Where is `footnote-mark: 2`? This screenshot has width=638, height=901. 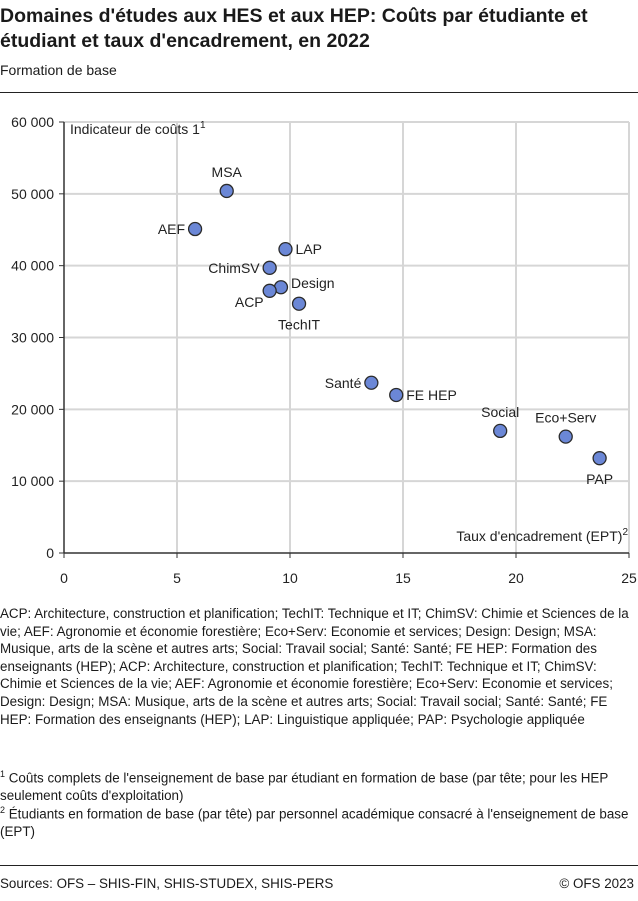
footnote-mark: 2 is located at coordinates (3, 810).